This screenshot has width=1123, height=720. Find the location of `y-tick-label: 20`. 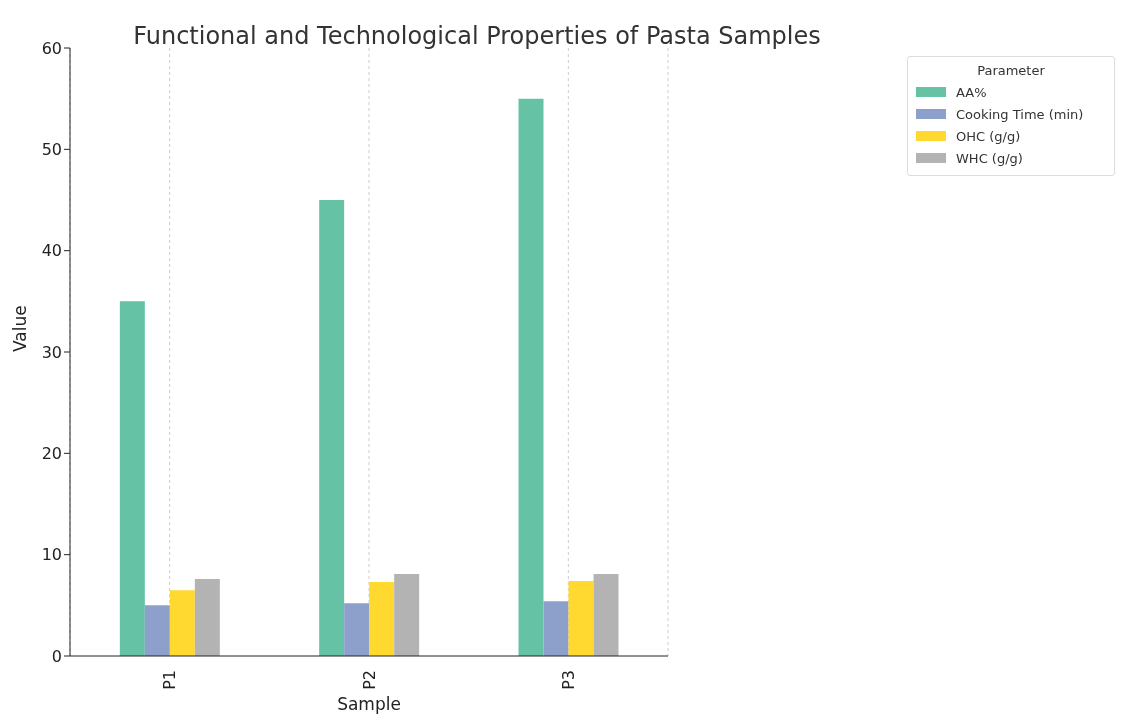

y-tick-label: 20 is located at coordinates (51, 454).